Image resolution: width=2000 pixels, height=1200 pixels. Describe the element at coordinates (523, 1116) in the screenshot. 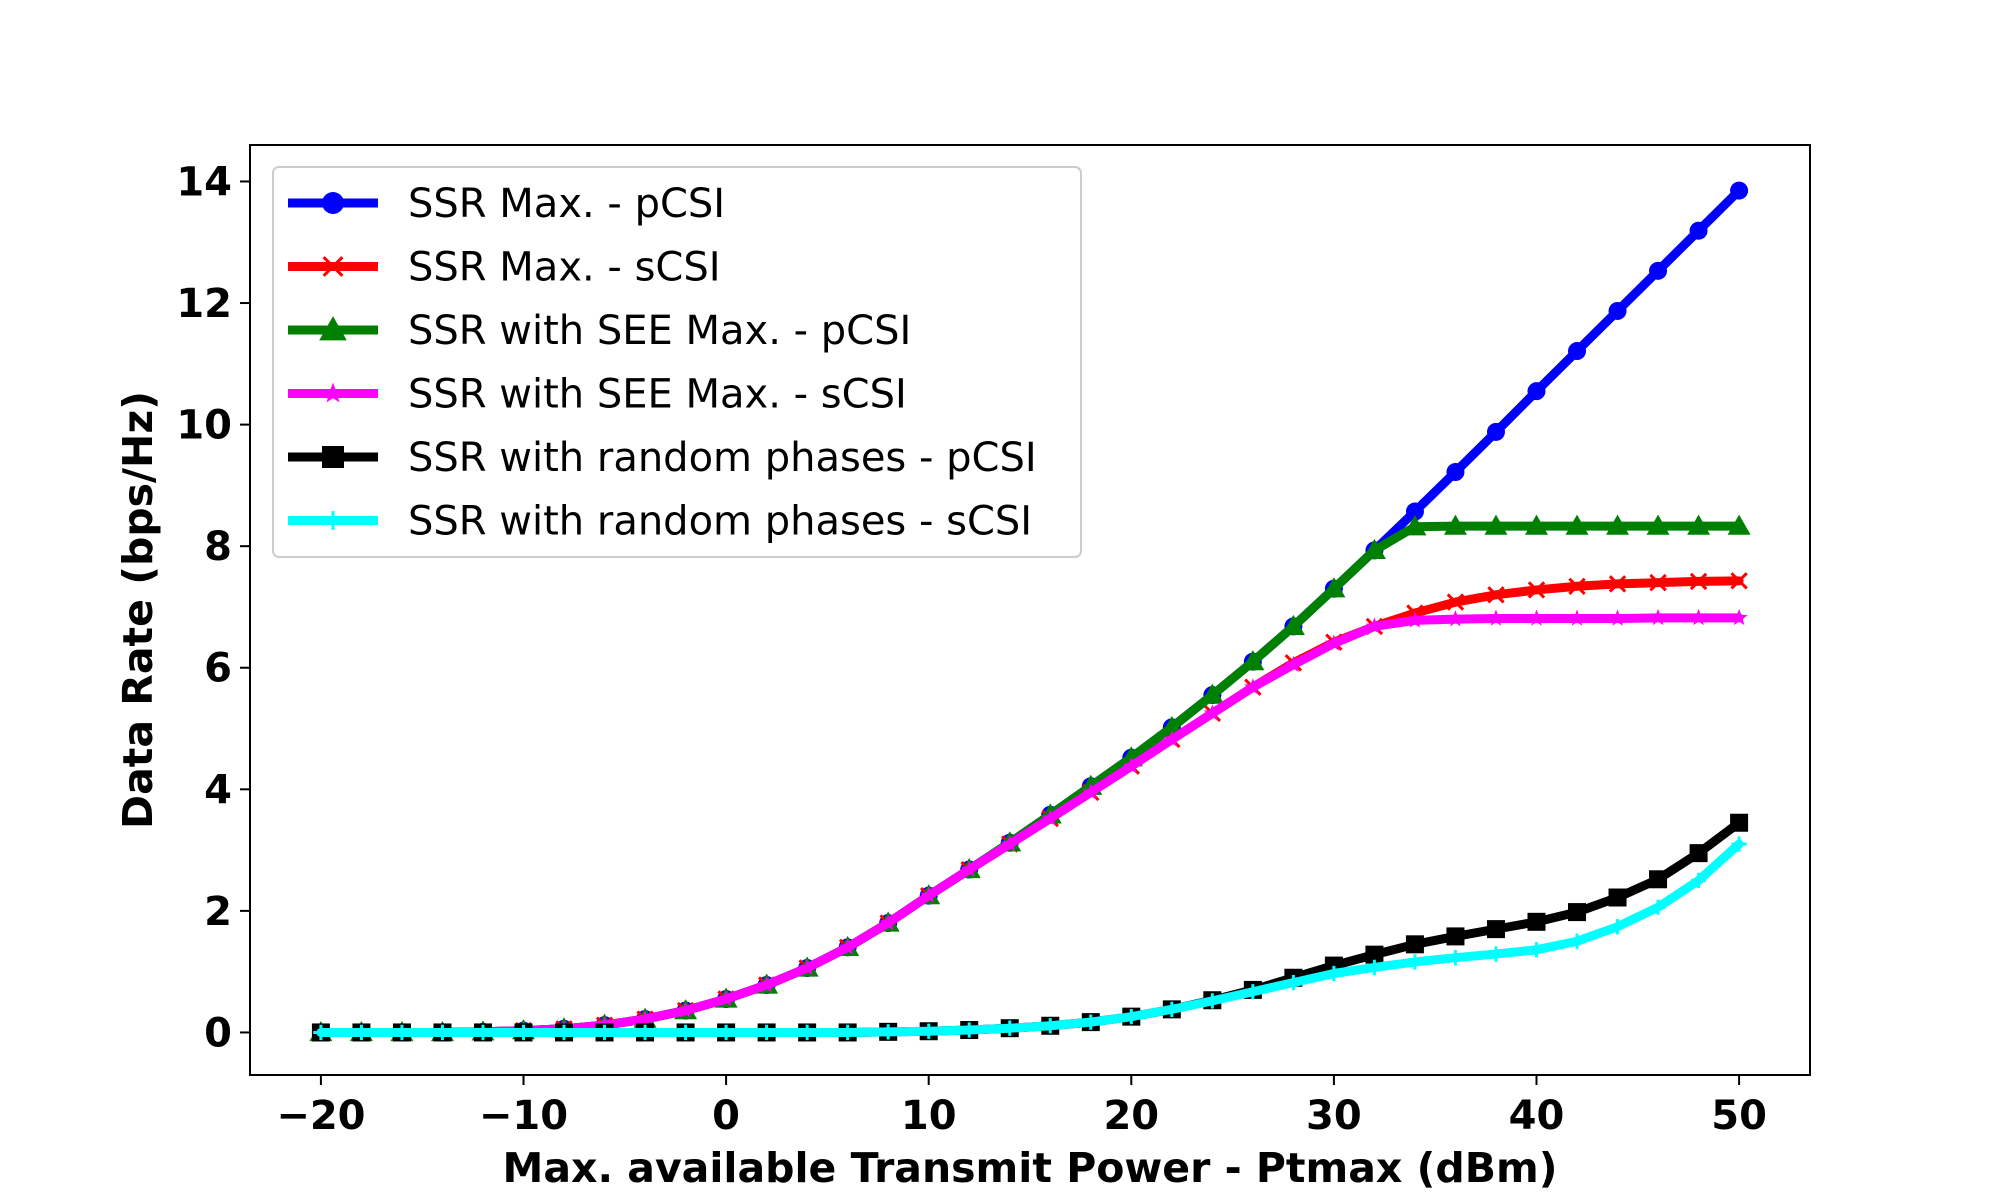

I see `x-tick-label: −10` at that location.